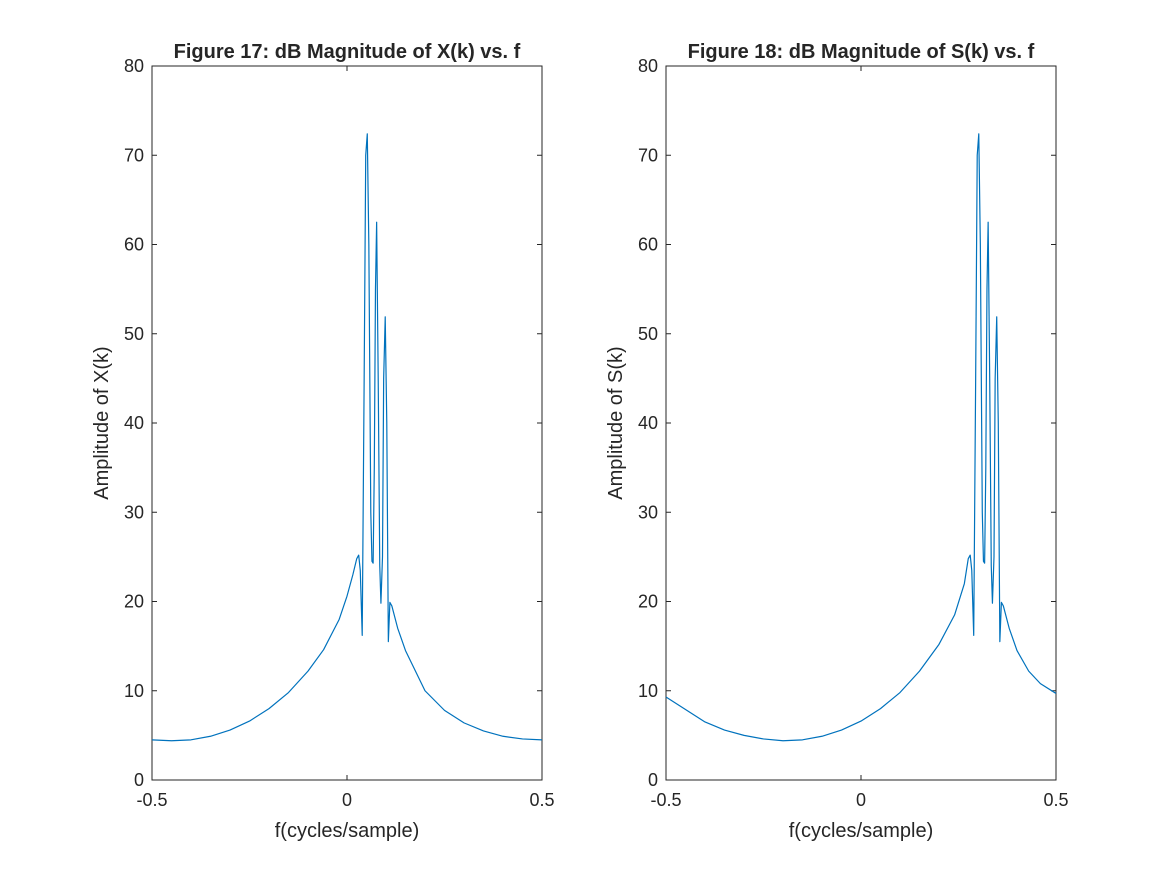 The width and height of the screenshot is (1167, 875). What do you see at coordinates (347, 52) in the screenshot?
I see `chart-title: Figure 17: dB Magnitude of X(k) vs. f` at bounding box center [347, 52].